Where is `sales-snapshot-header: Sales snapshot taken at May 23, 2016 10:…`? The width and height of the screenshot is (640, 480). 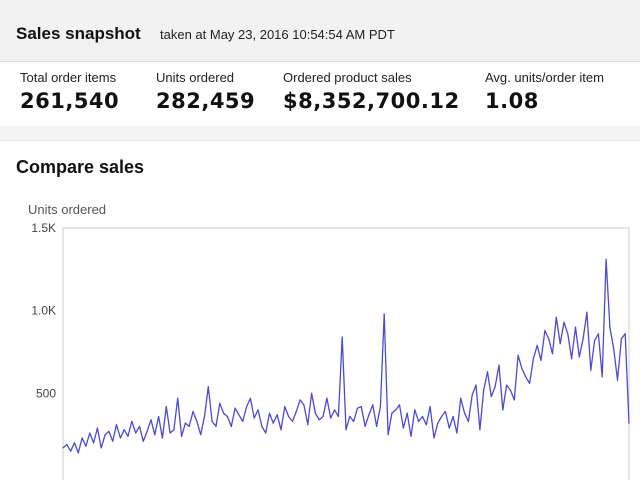 sales-snapshot-header: Sales snapshot taken at May 23, 2016 10:… is located at coordinates (320, 31).